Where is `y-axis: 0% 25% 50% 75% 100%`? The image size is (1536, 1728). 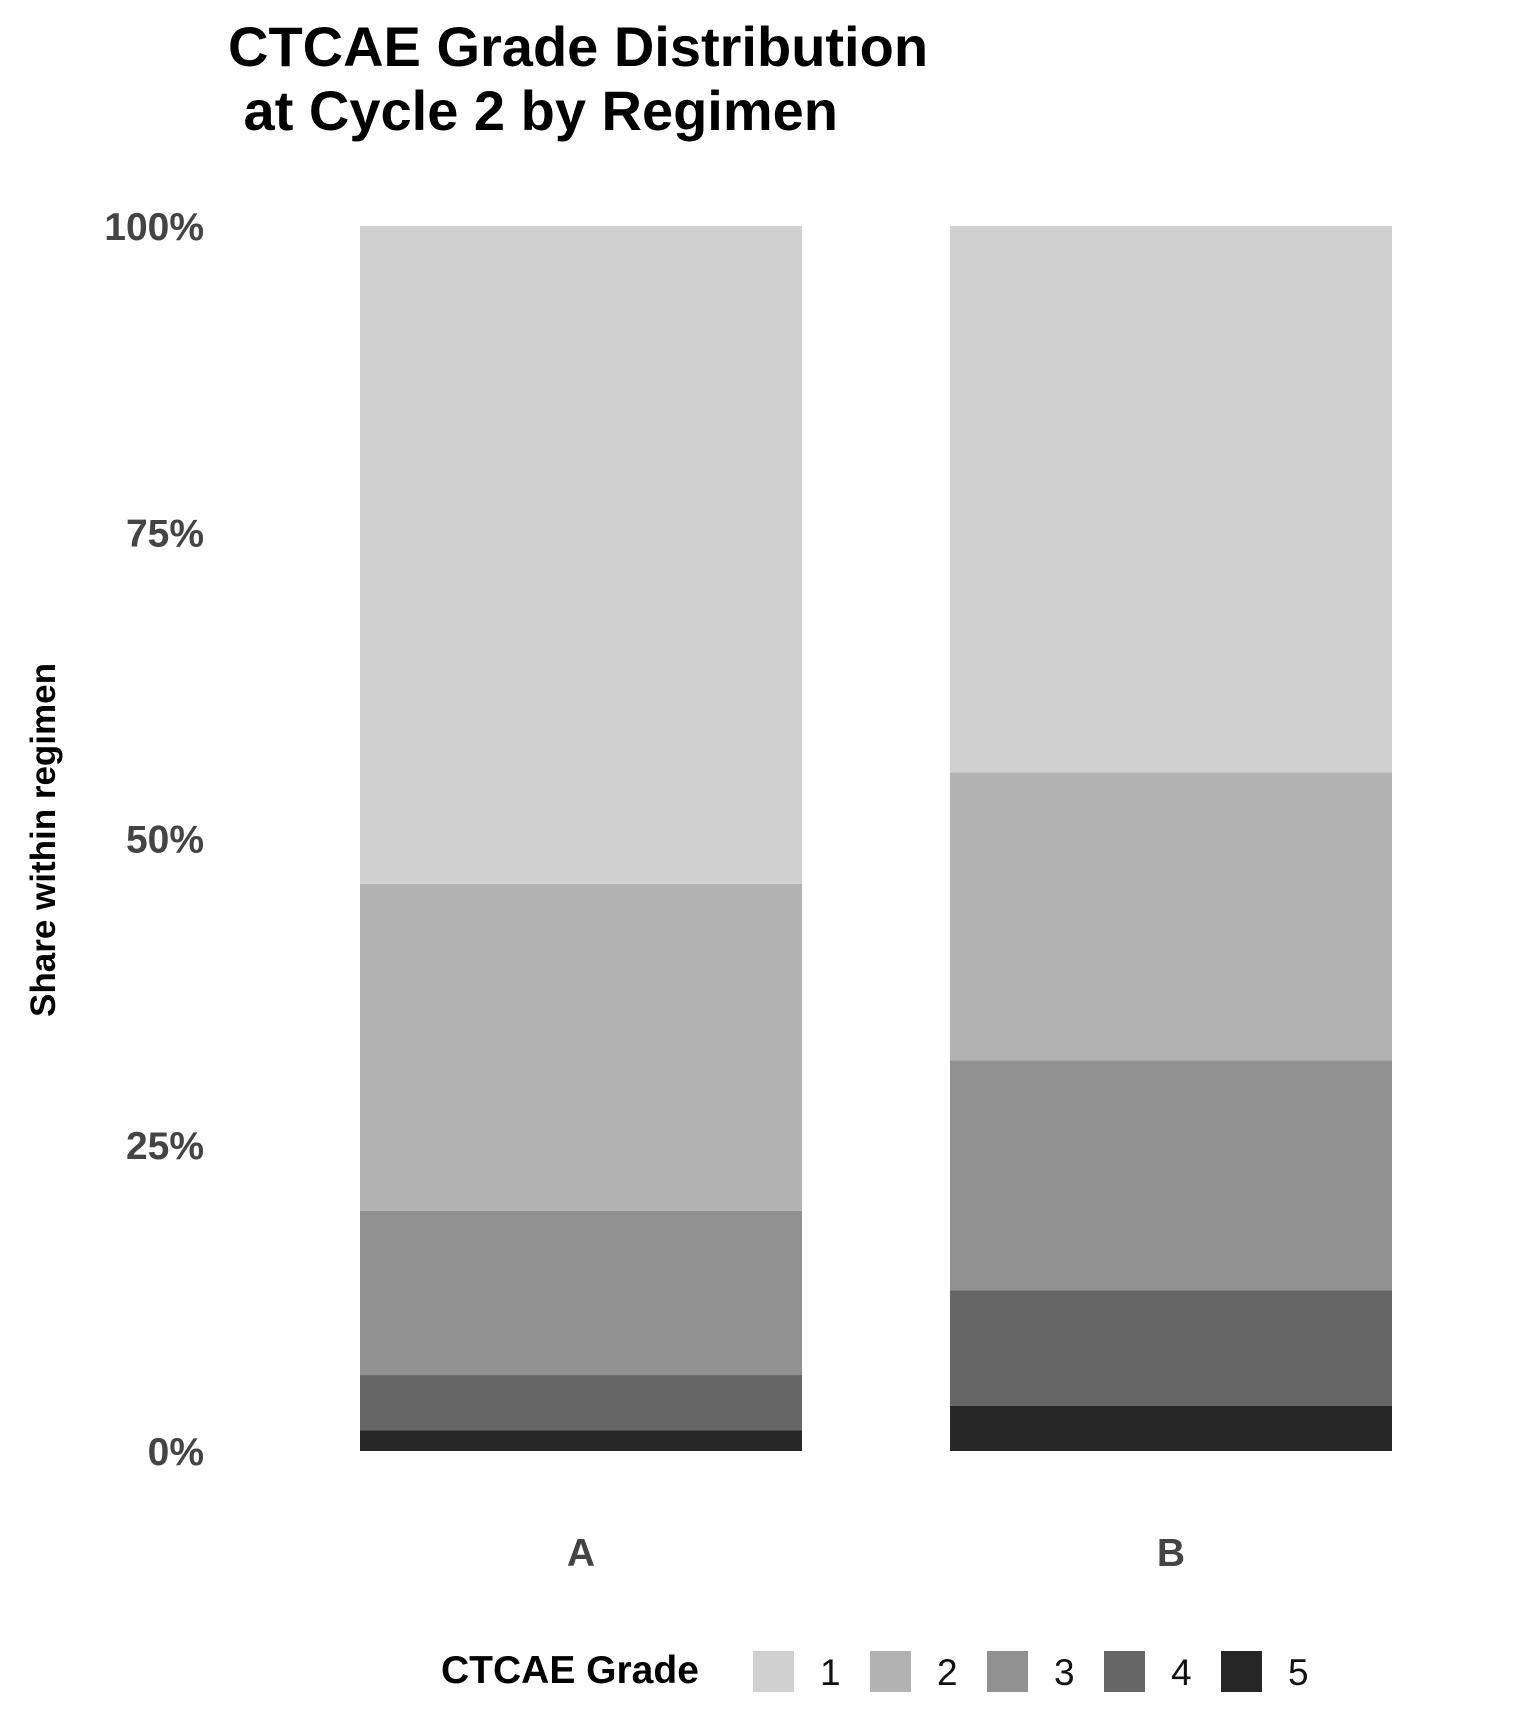
y-axis: 0% 25% 50% 75% 100% is located at coordinates (154, 840).